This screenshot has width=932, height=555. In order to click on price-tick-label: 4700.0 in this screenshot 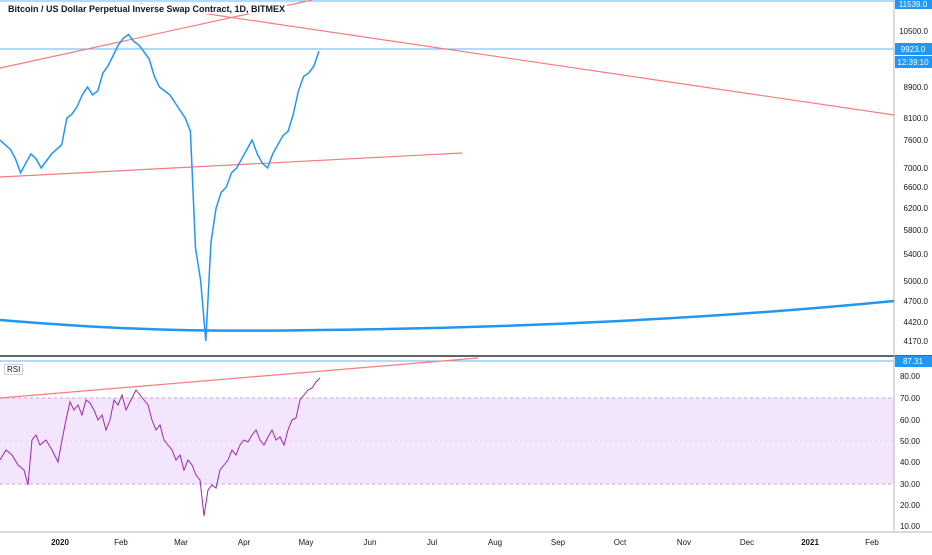, I will do `click(916, 301)`.